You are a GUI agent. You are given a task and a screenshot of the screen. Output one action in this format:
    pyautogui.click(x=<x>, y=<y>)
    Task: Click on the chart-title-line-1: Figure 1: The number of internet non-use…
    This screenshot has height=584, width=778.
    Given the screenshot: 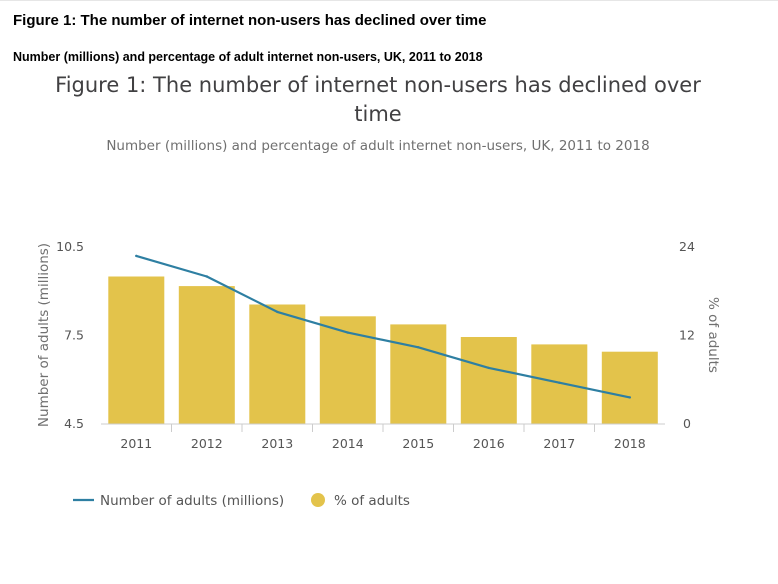 What is the action you would take?
    pyautogui.click(x=378, y=85)
    